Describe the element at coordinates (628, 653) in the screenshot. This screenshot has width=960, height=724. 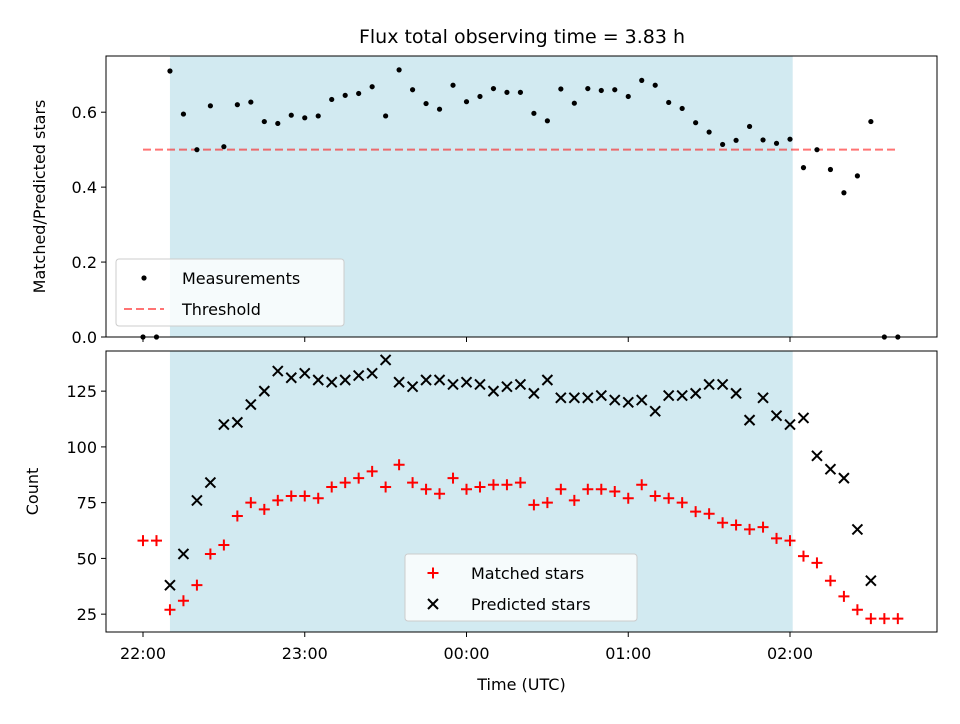
I see `x-tick-label: 01:00` at that location.